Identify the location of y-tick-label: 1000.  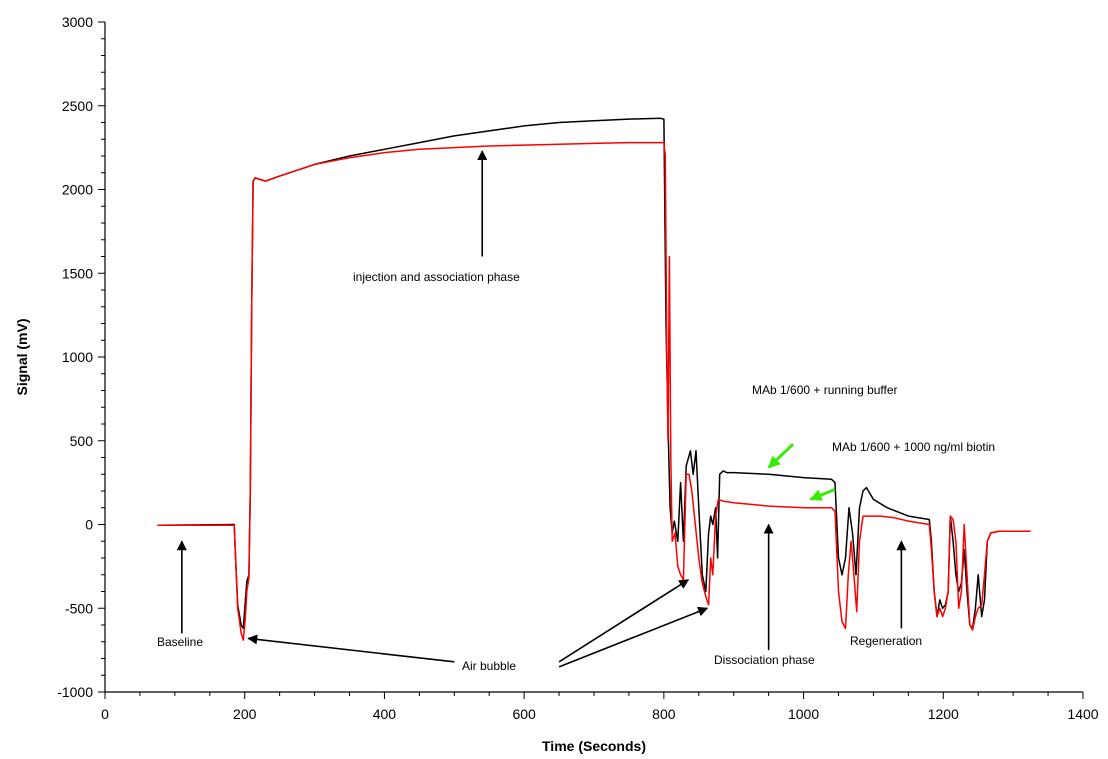
(77, 357).